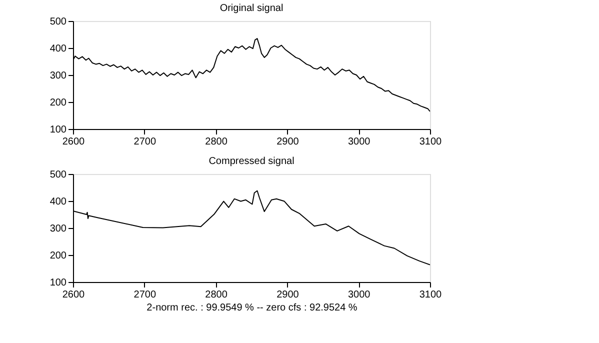 The width and height of the screenshot is (599, 343). What do you see at coordinates (252, 308) in the screenshot?
I see `x-axis-title: 2-norm rec. : 99.9549 % -- zero cfs : 92.9524 %` at bounding box center [252, 308].